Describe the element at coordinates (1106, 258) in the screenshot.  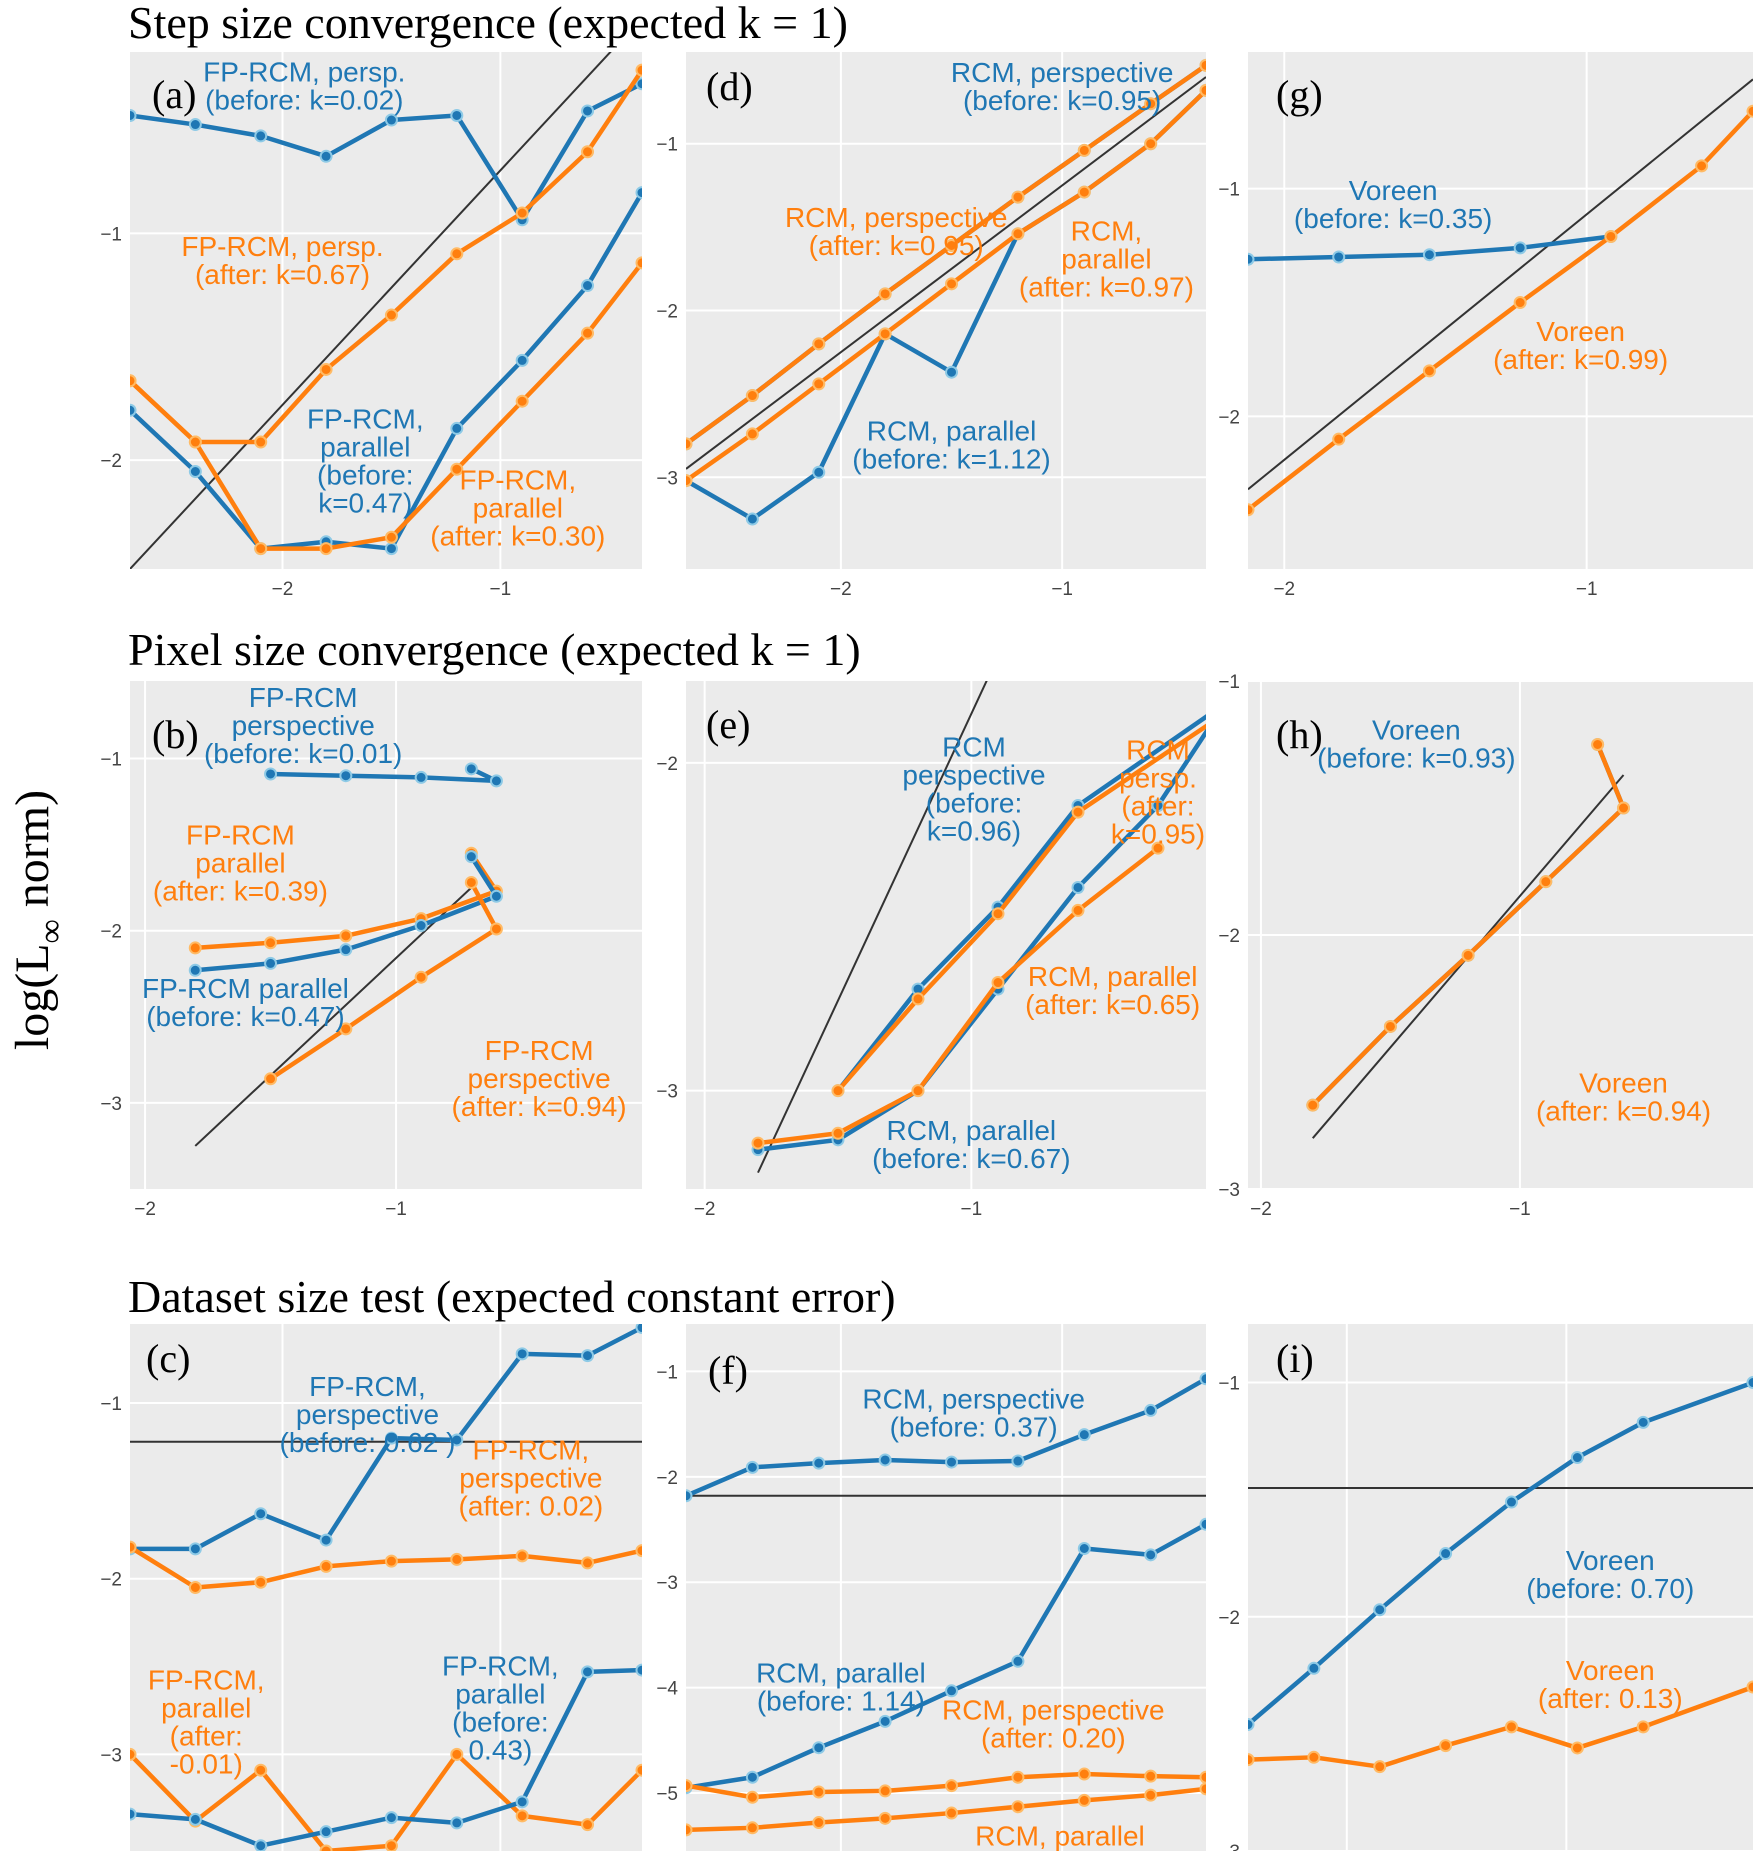
I see `annotation-after: RCM, parallel (after: k=0.97)` at that location.